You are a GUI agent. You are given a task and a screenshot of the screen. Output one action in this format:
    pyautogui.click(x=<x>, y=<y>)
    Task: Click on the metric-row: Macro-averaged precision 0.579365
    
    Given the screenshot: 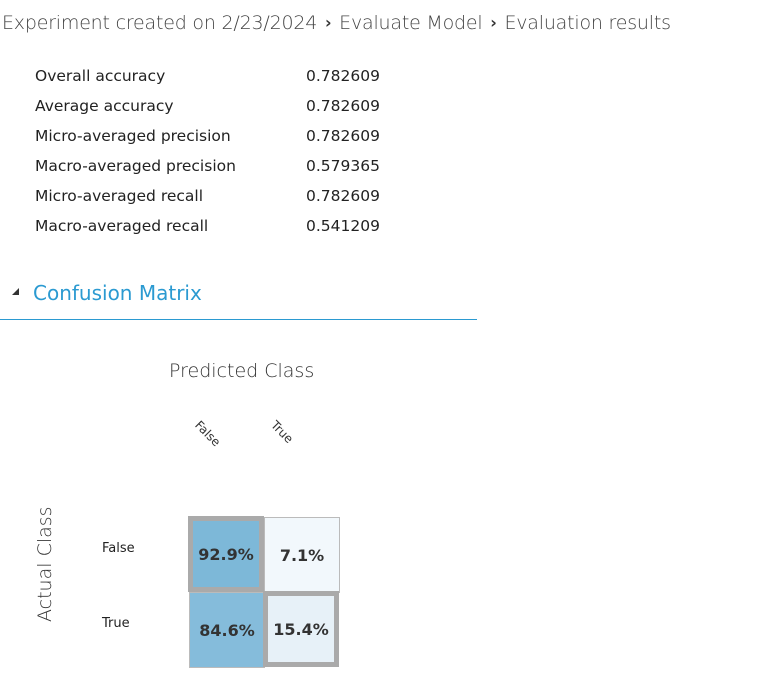 What is the action you would take?
    pyautogui.click(x=245, y=168)
    